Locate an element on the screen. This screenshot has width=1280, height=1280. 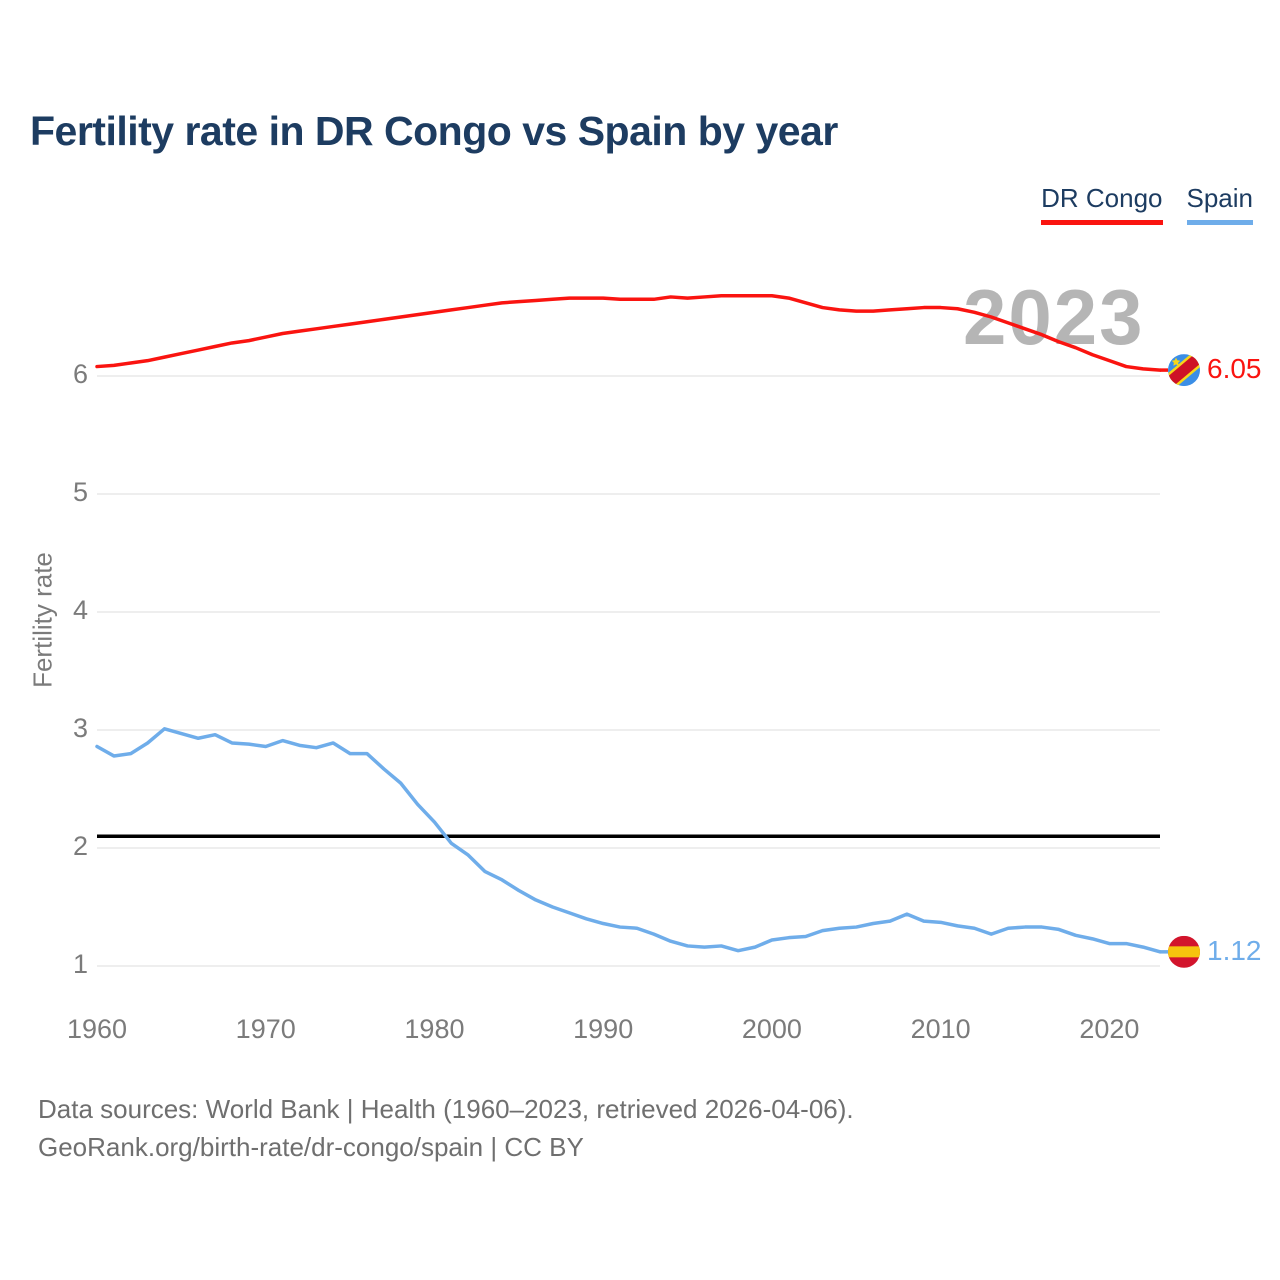
legend-item-spain: Spain is located at coordinates (1219, 204).